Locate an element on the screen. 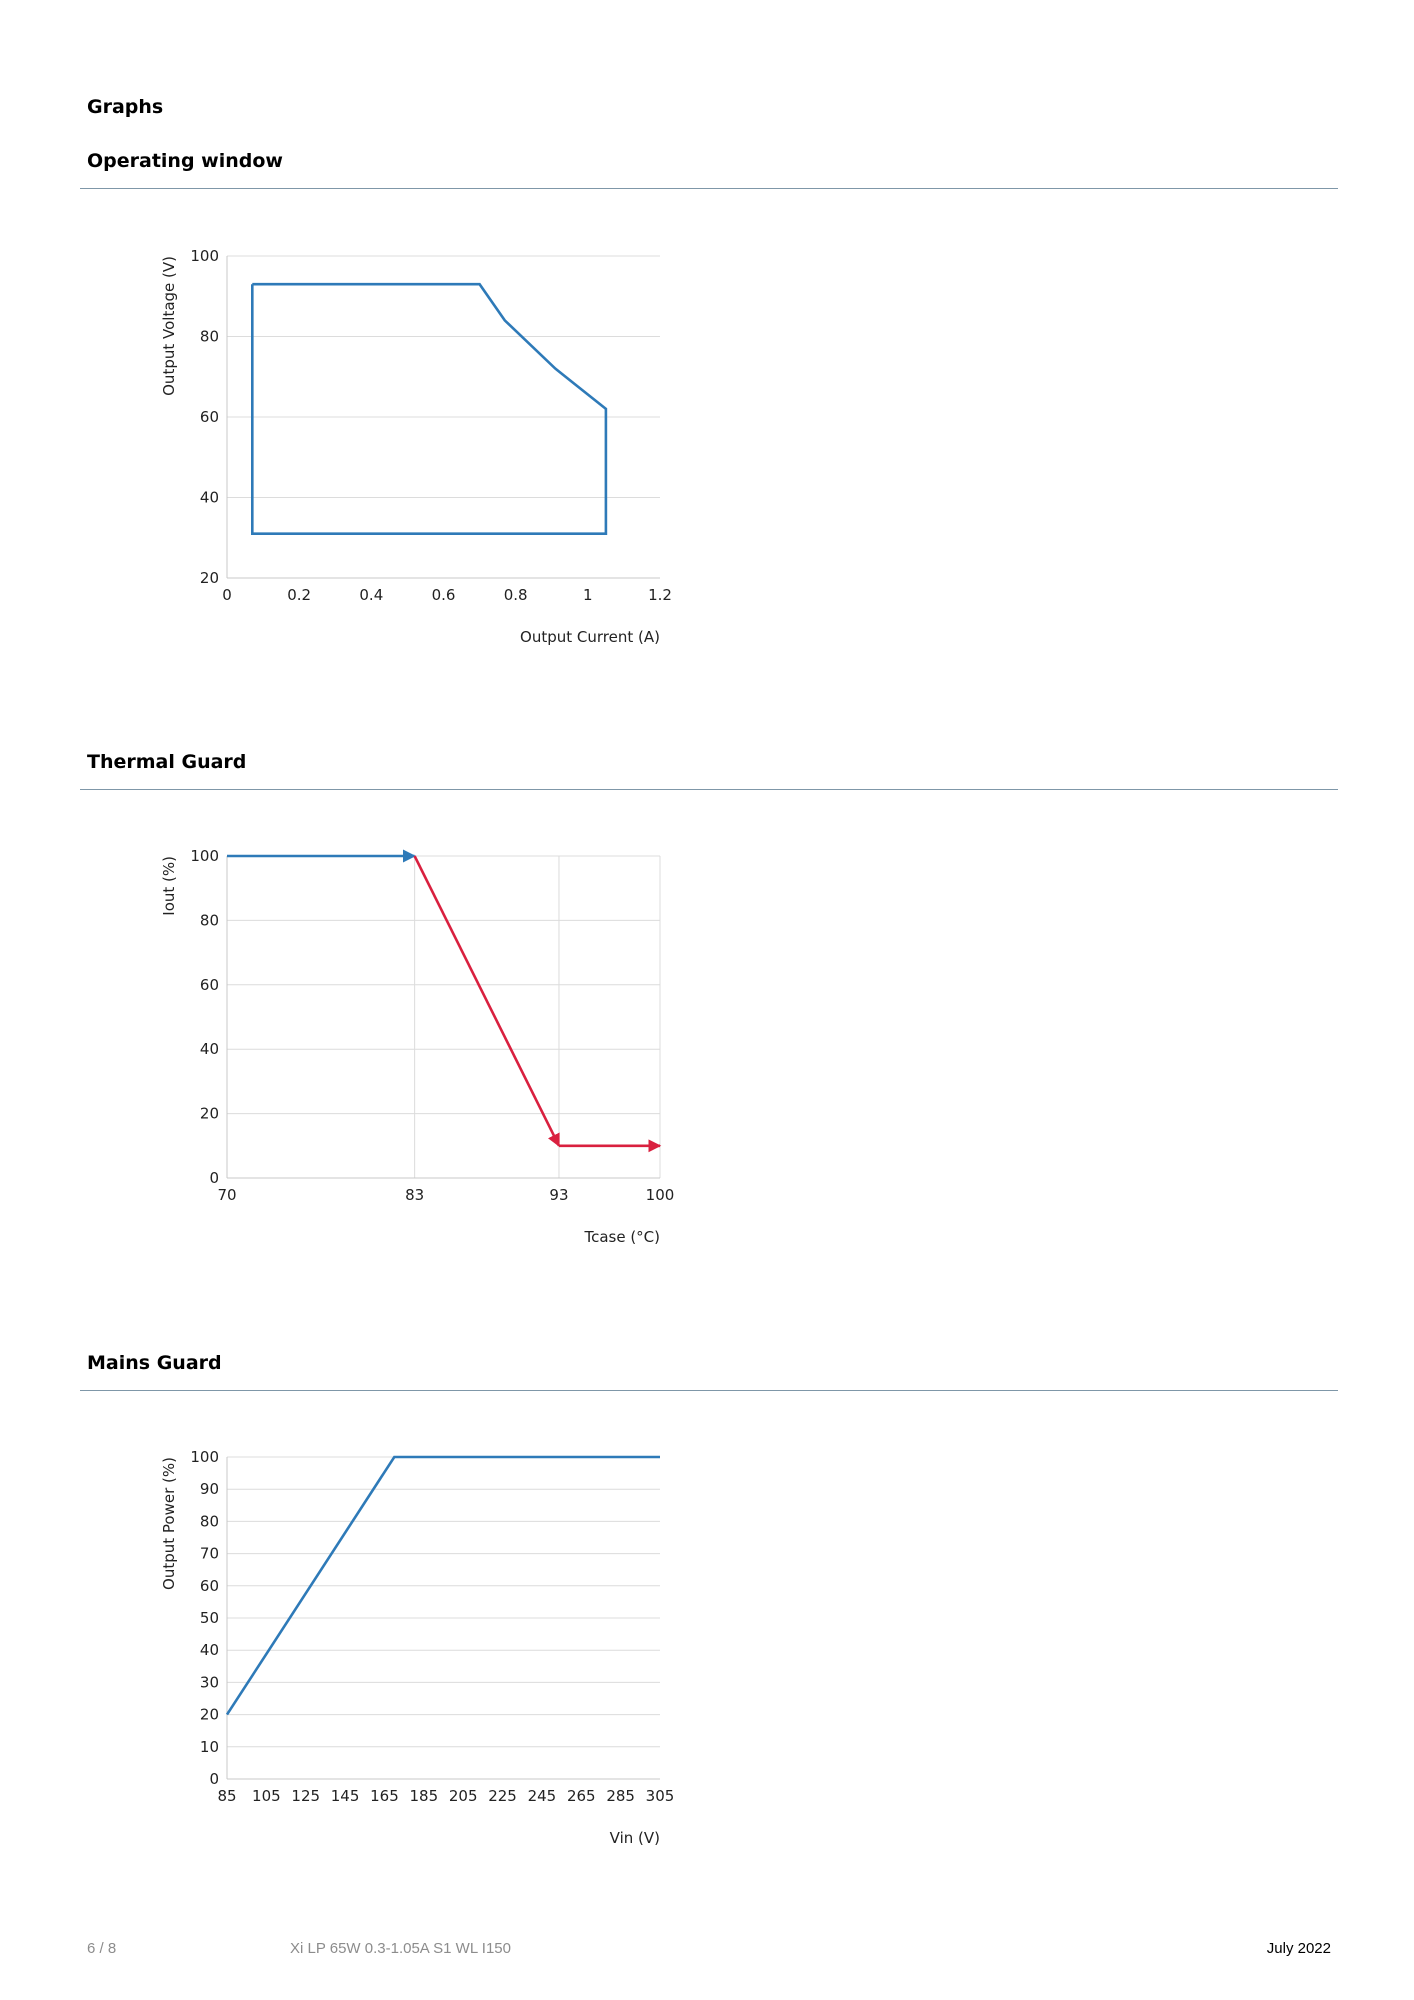 Image resolution: width=1414 pixels, height=2000 pixels. x-axis-label: Output Current (A) is located at coordinates (590, 637).